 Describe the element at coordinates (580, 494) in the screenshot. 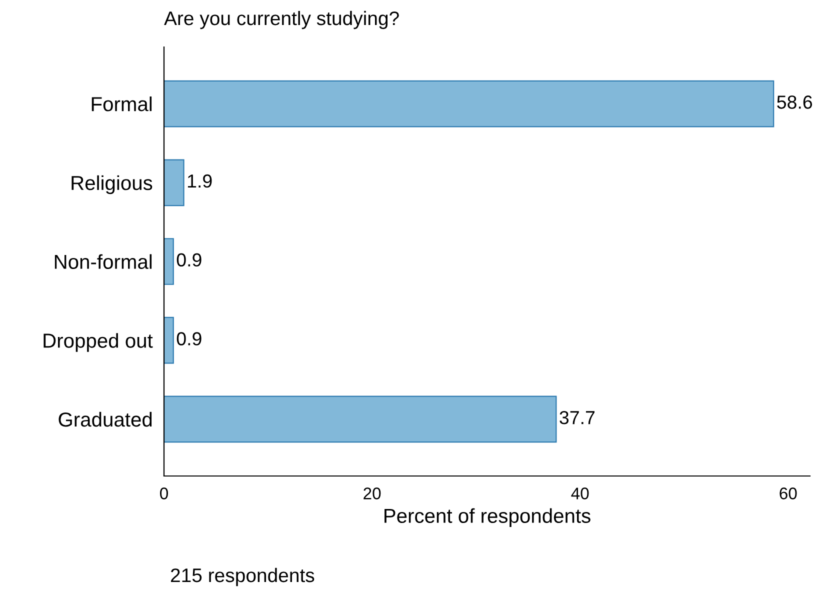

I see `x-tick-label: 40` at that location.